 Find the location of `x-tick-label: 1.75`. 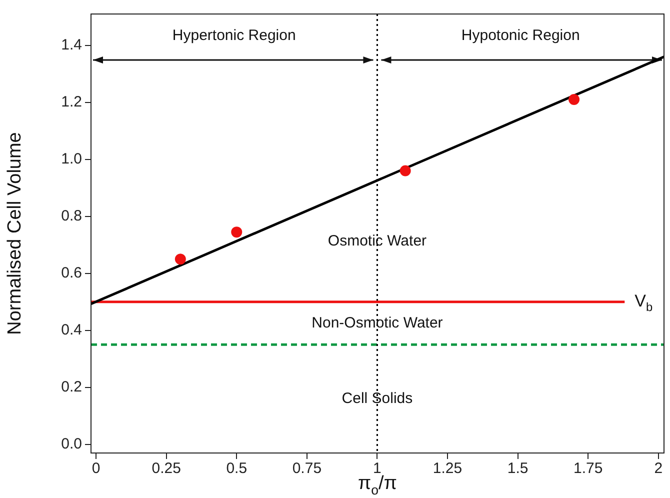

x-tick-label: 1.75 is located at coordinates (588, 469).